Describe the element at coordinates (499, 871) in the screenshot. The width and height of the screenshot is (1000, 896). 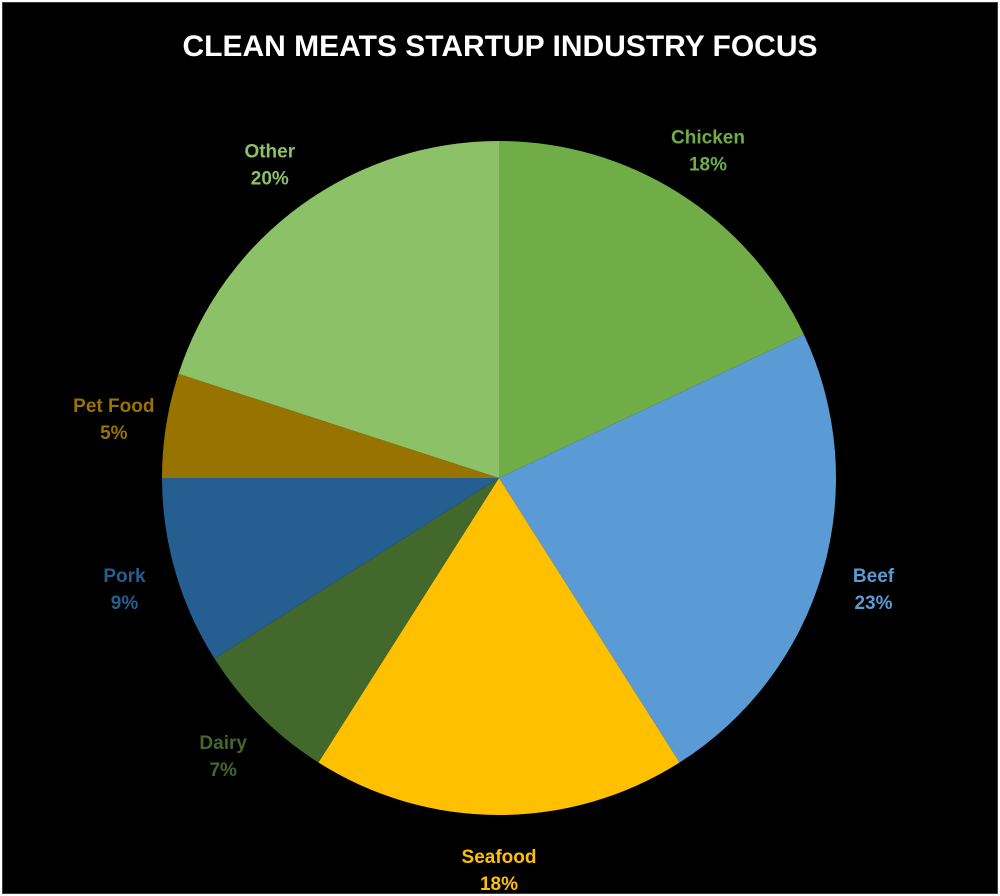
I see `data-label-seafood: Seafood 18%` at that location.